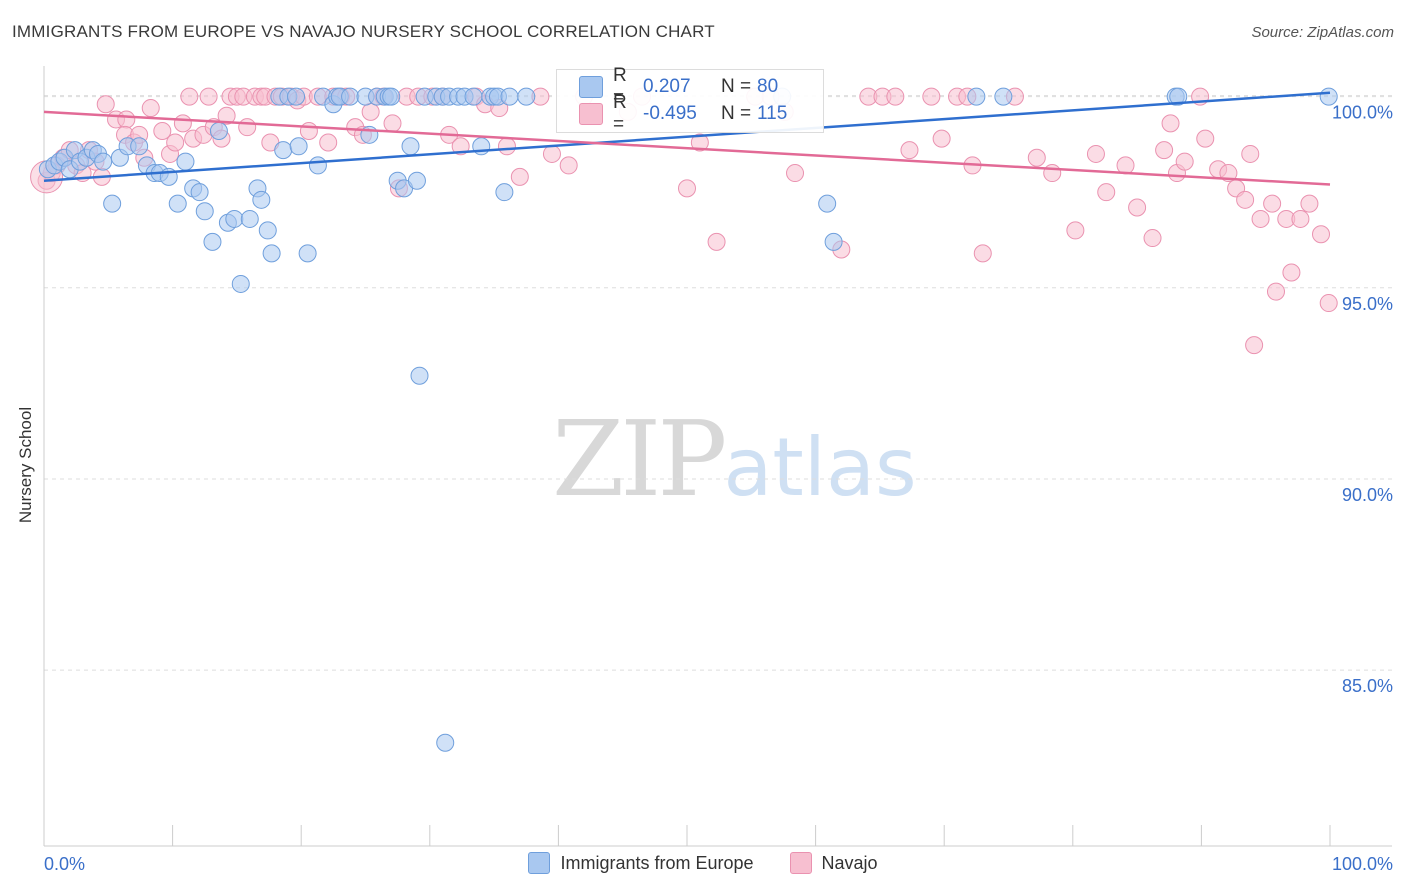 This screenshot has width=1406, height=892. I want to click on navajo-trend-line, so click(687, 148).